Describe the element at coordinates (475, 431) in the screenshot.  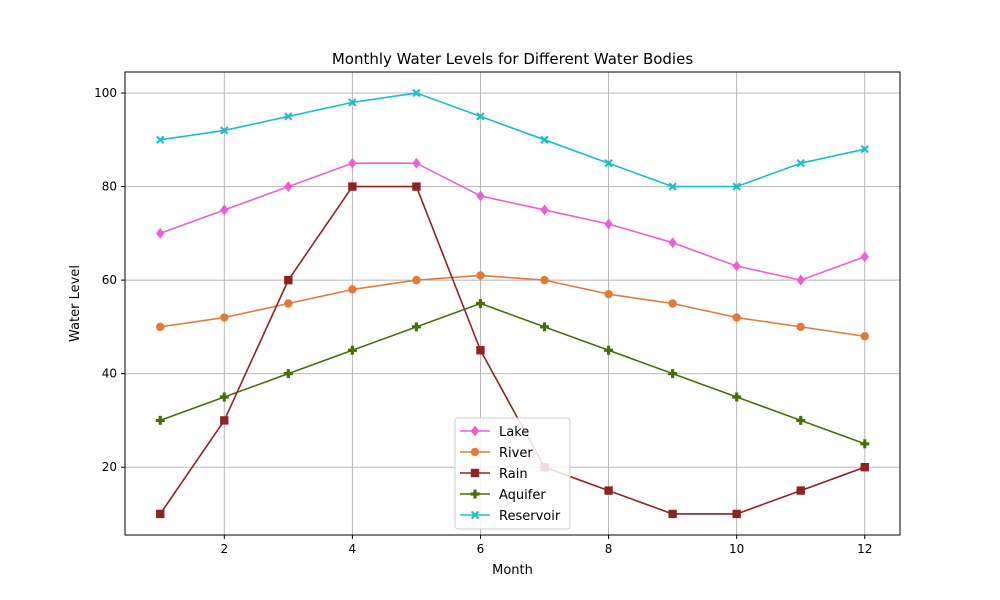
I see `legend-marker-lake` at that location.